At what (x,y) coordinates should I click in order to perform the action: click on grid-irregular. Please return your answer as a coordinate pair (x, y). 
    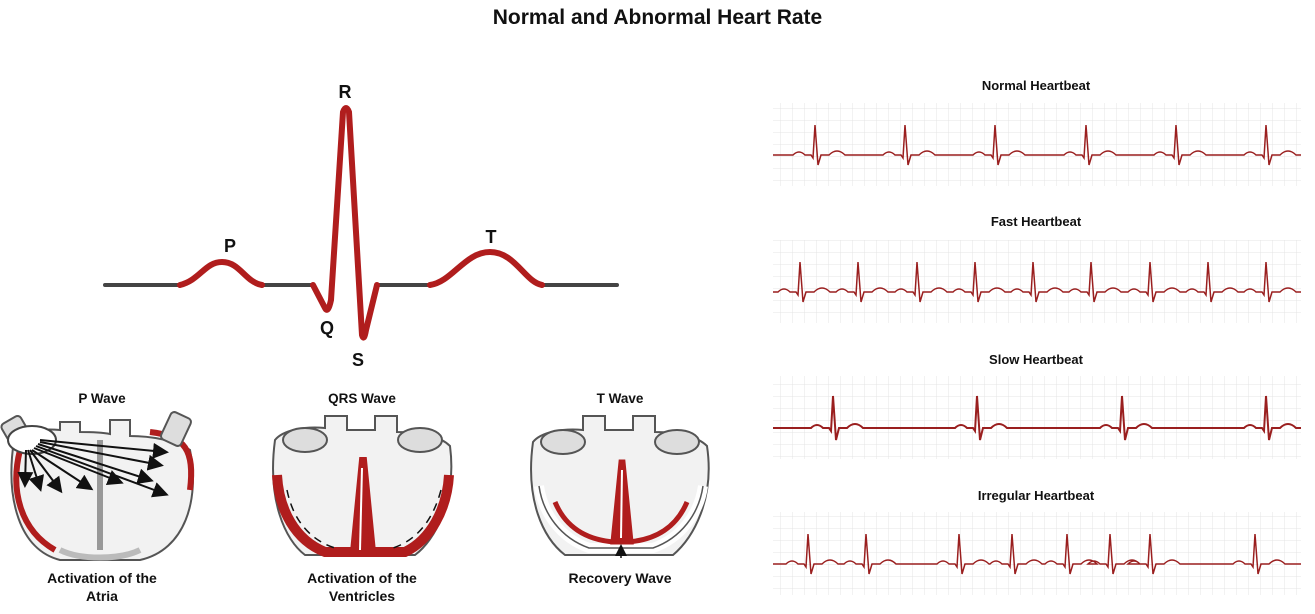
    Looking at the image, I should click on (1037, 553).